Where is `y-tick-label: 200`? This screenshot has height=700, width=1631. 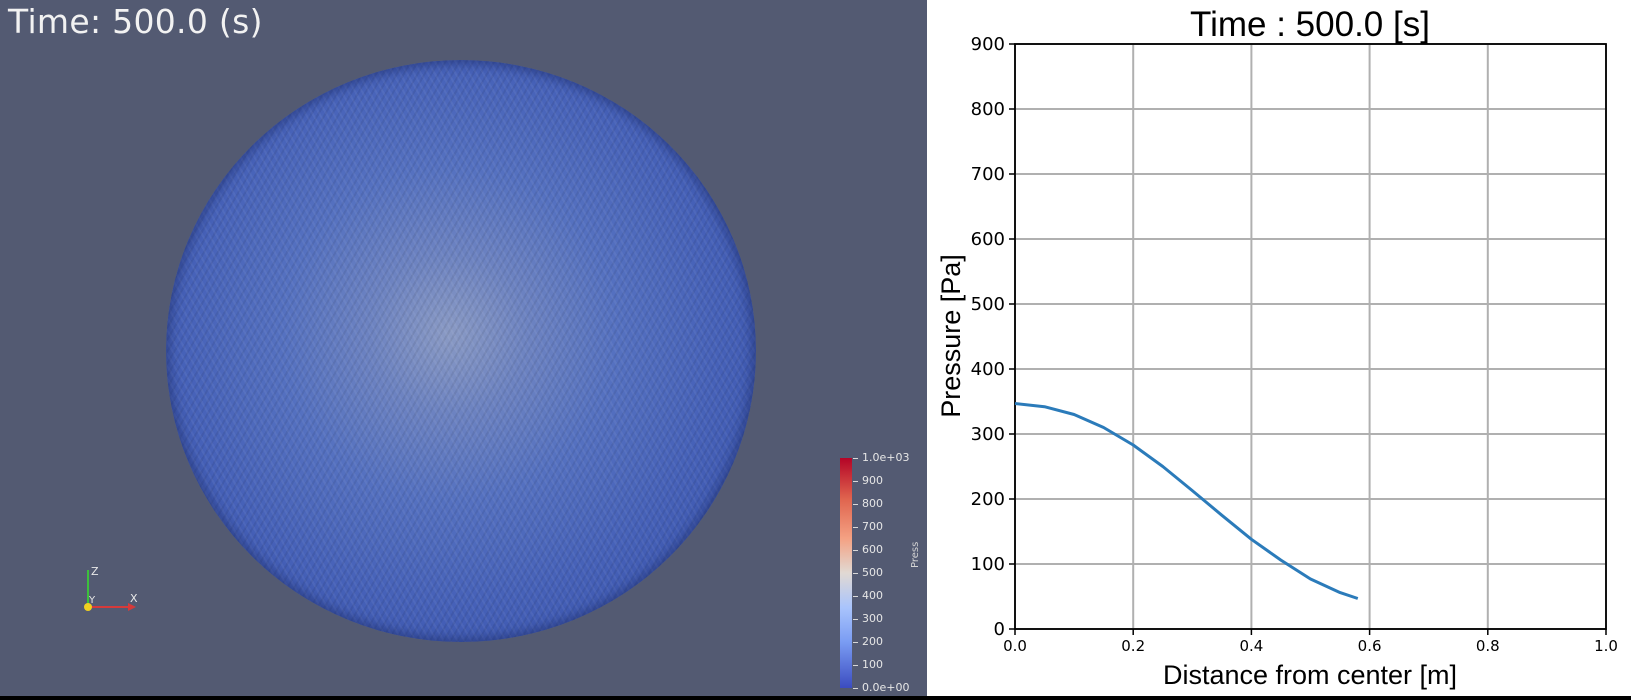 y-tick-label: 200 is located at coordinates (988, 499).